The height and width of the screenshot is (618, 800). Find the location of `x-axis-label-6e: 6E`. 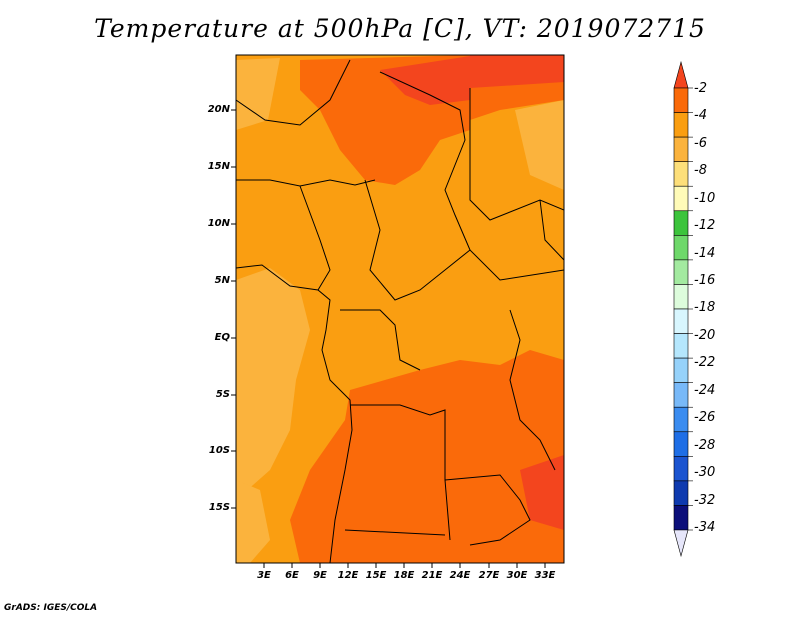

x-axis-label-6e: 6E is located at coordinates (292, 575).